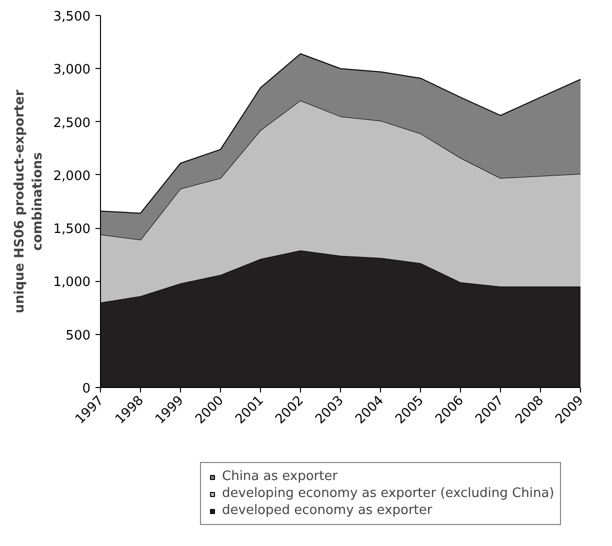 The height and width of the screenshot is (546, 612). What do you see at coordinates (388, 493) in the screenshot?
I see `legend-label: developing economy as exporter (excluding China)` at bounding box center [388, 493].